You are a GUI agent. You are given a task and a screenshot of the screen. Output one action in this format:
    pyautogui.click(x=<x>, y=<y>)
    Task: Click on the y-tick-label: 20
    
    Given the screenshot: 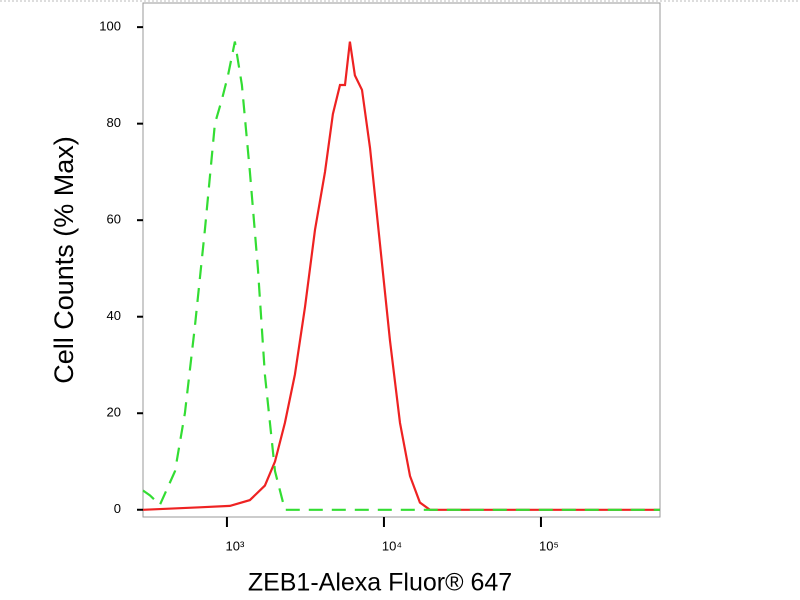 What is the action you would take?
    pyautogui.click(x=114, y=412)
    